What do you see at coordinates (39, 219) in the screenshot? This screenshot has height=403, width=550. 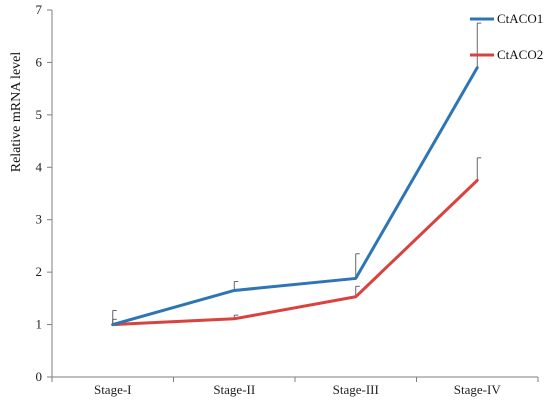 I see `y-tick-label: 3` at bounding box center [39, 219].